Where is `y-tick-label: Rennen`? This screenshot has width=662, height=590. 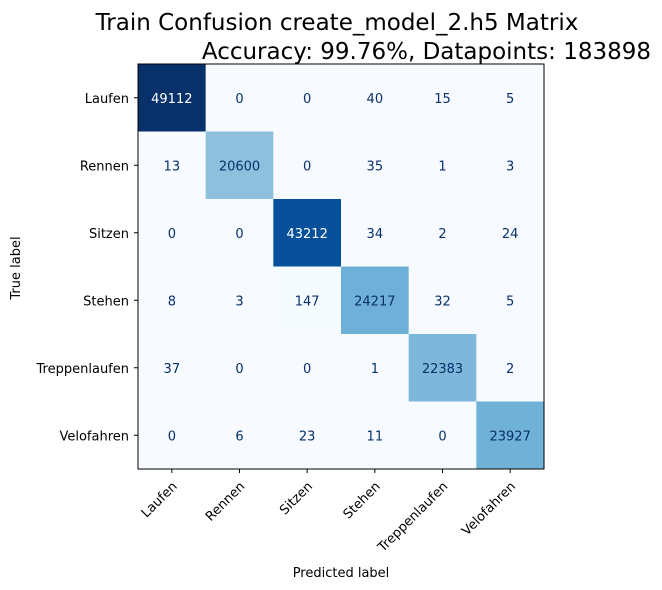
y-tick-label: Rennen is located at coordinates (104, 166).